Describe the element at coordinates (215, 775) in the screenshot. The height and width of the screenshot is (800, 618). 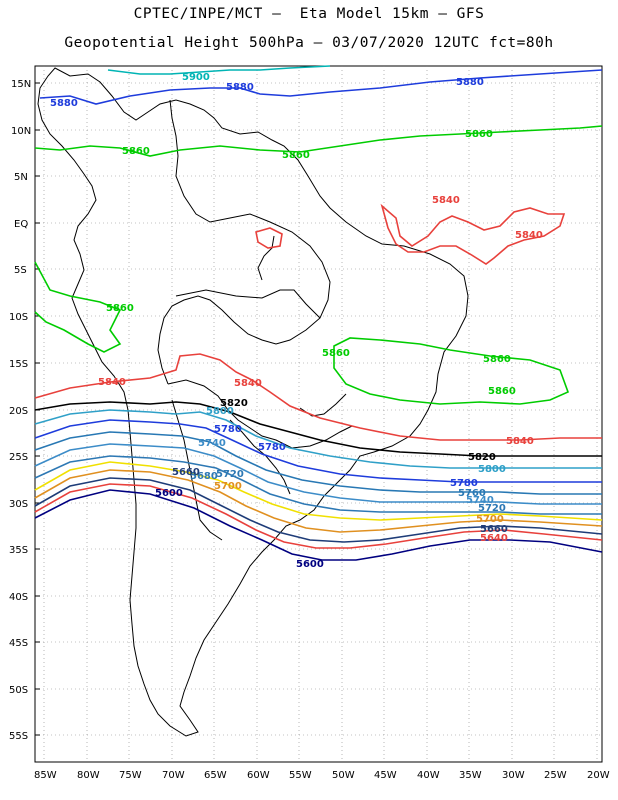
I see `lon-label: 65W` at that location.